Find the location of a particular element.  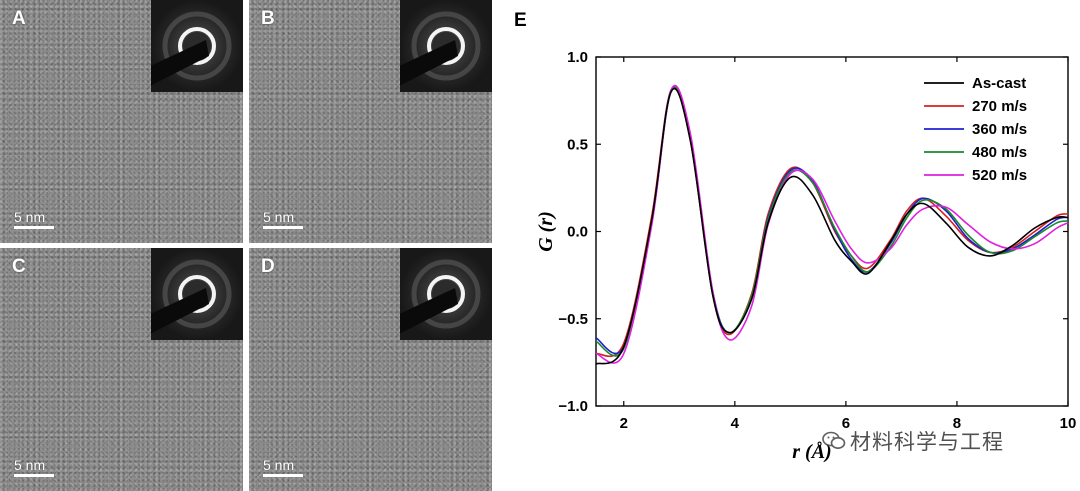

chart-panel-letter: E is located at coordinates (520, 20).